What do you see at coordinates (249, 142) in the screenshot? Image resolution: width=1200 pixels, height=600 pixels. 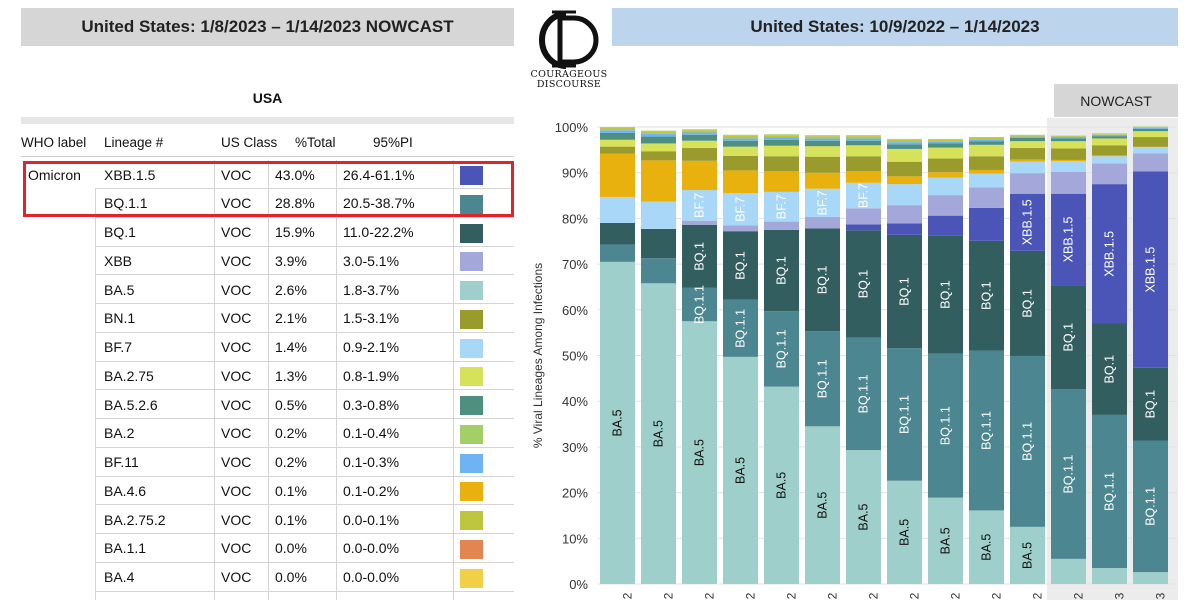 I see `col-header-us-class: US Class` at bounding box center [249, 142].